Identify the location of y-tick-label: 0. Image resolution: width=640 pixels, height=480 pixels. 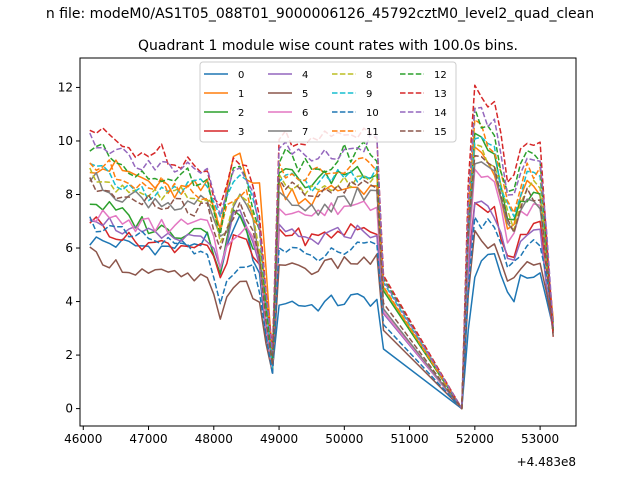
(69, 409).